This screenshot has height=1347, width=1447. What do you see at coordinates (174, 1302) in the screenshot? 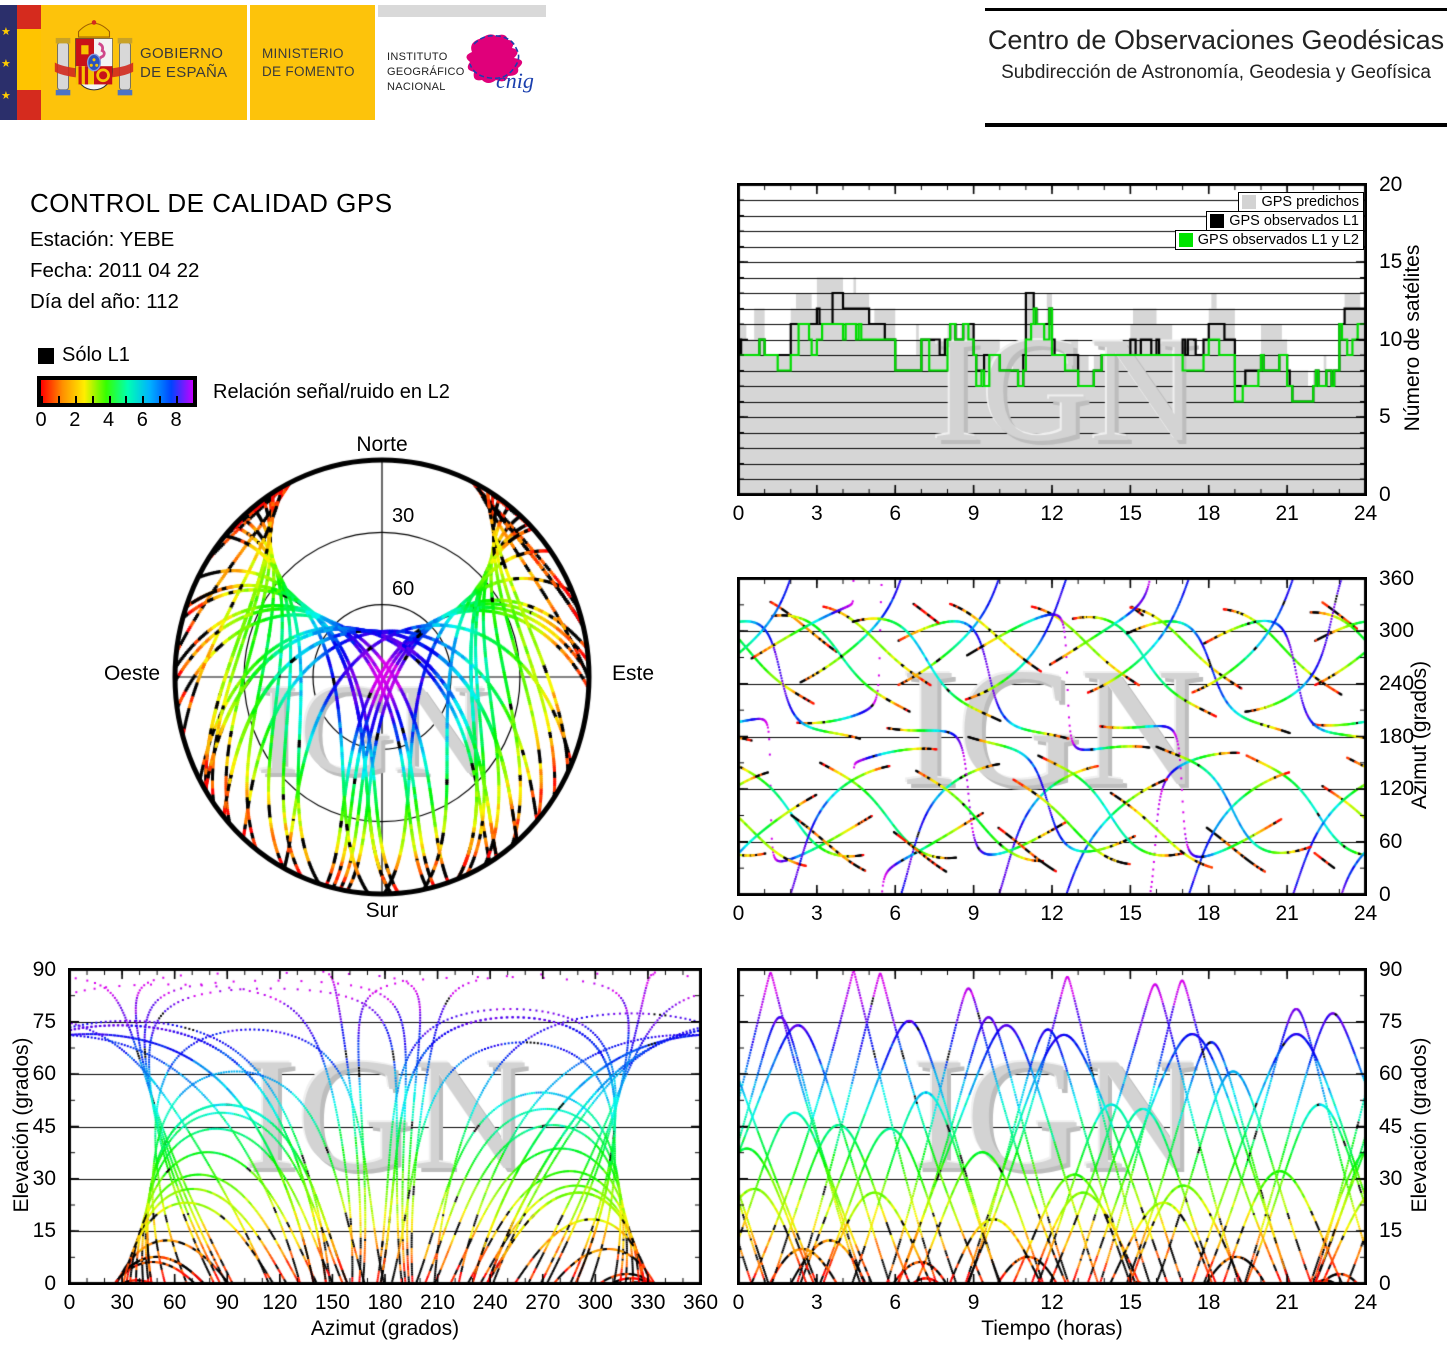
I see `x-tick-label: 60` at bounding box center [174, 1302].